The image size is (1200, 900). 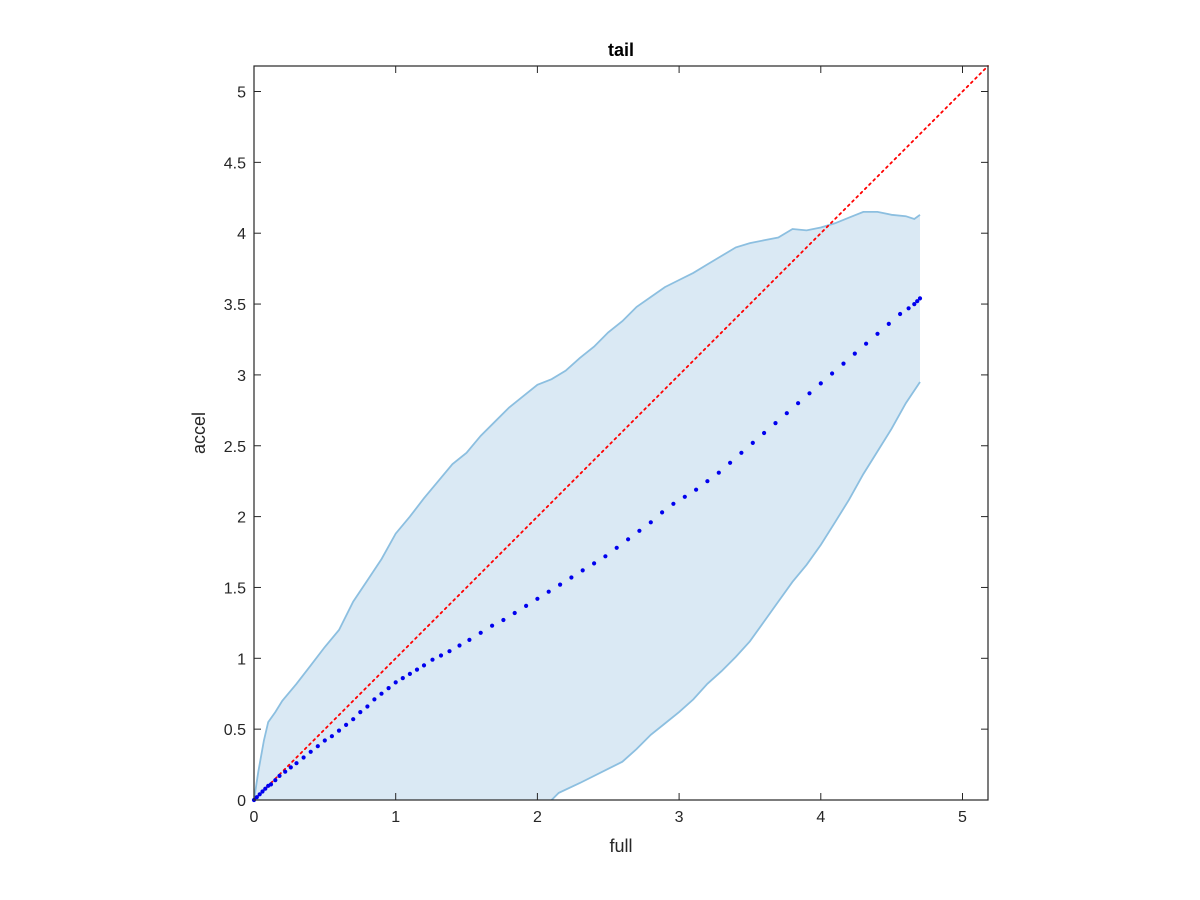 What do you see at coordinates (235, 163) in the screenshot?
I see `y-tick-label: 4.5` at bounding box center [235, 163].